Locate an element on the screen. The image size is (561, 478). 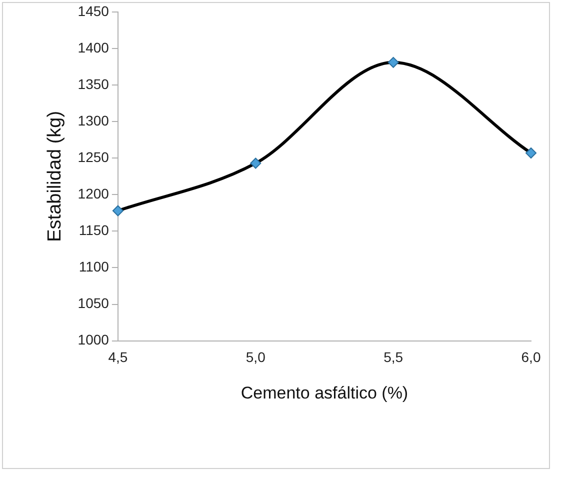
x-tick-label: 5,5 is located at coordinates (394, 357).